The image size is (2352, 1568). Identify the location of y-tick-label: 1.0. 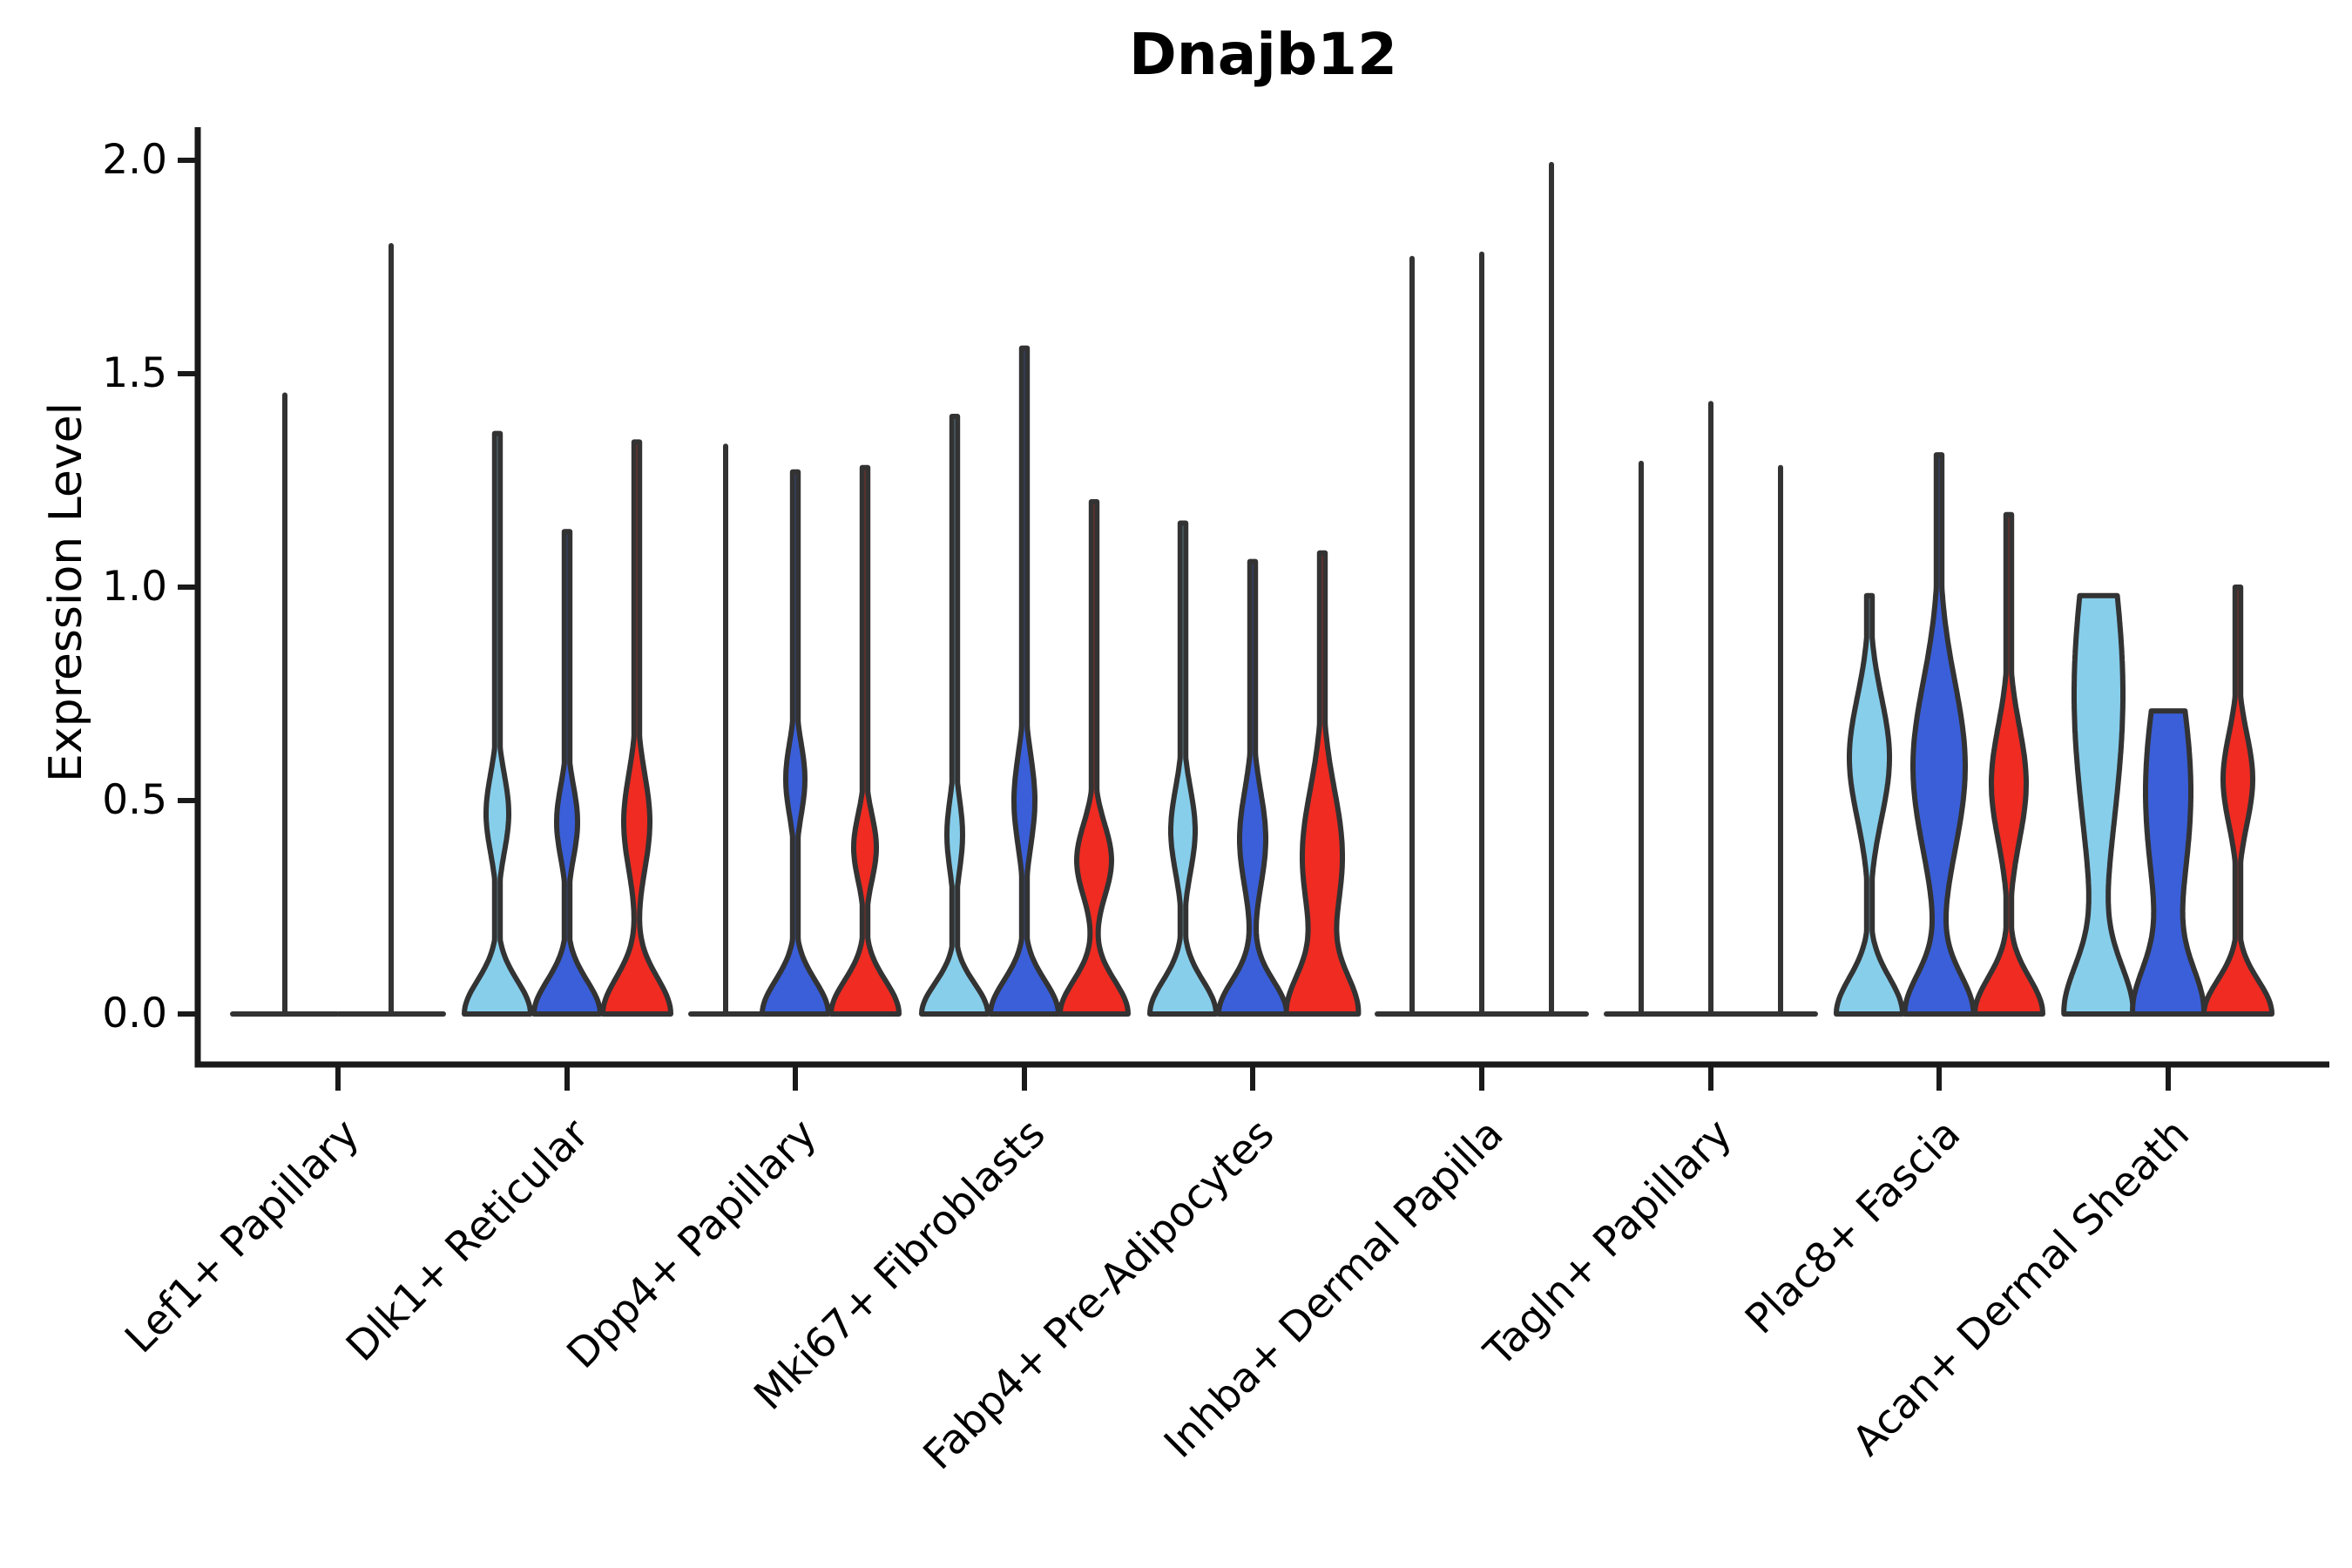
(134, 587).